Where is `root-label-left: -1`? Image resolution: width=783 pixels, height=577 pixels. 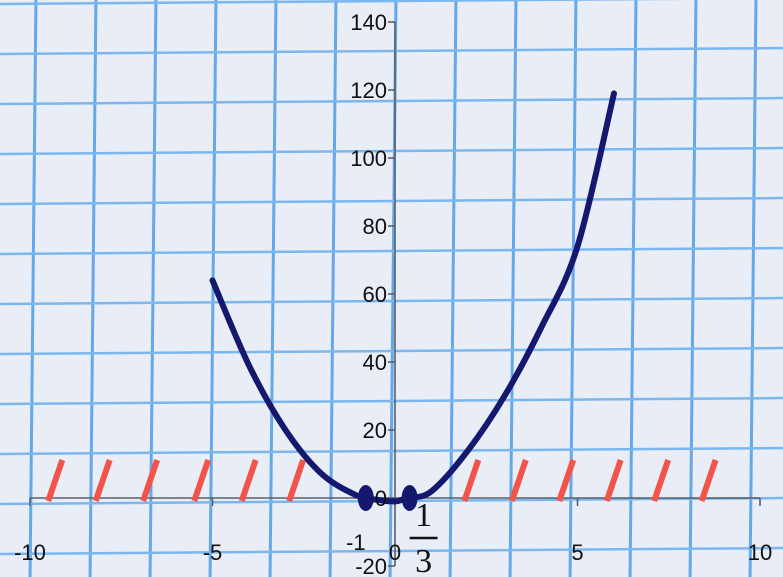
root-label-left: -1 is located at coordinates (356, 542).